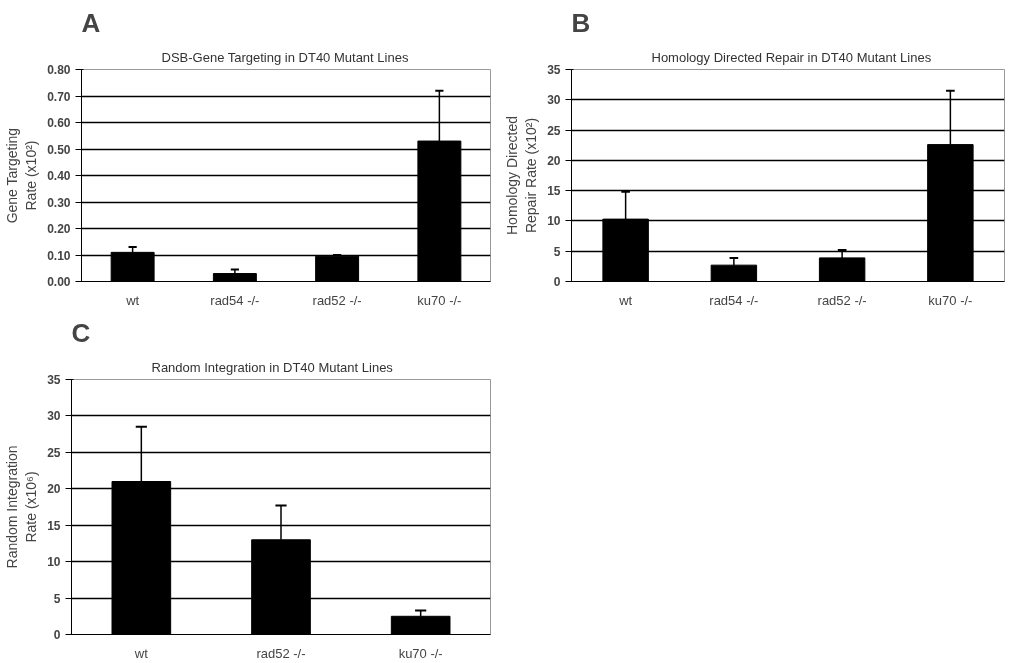 The image size is (1014, 663). What do you see at coordinates (81, 332) in the screenshot?
I see `text: C` at bounding box center [81, 332].